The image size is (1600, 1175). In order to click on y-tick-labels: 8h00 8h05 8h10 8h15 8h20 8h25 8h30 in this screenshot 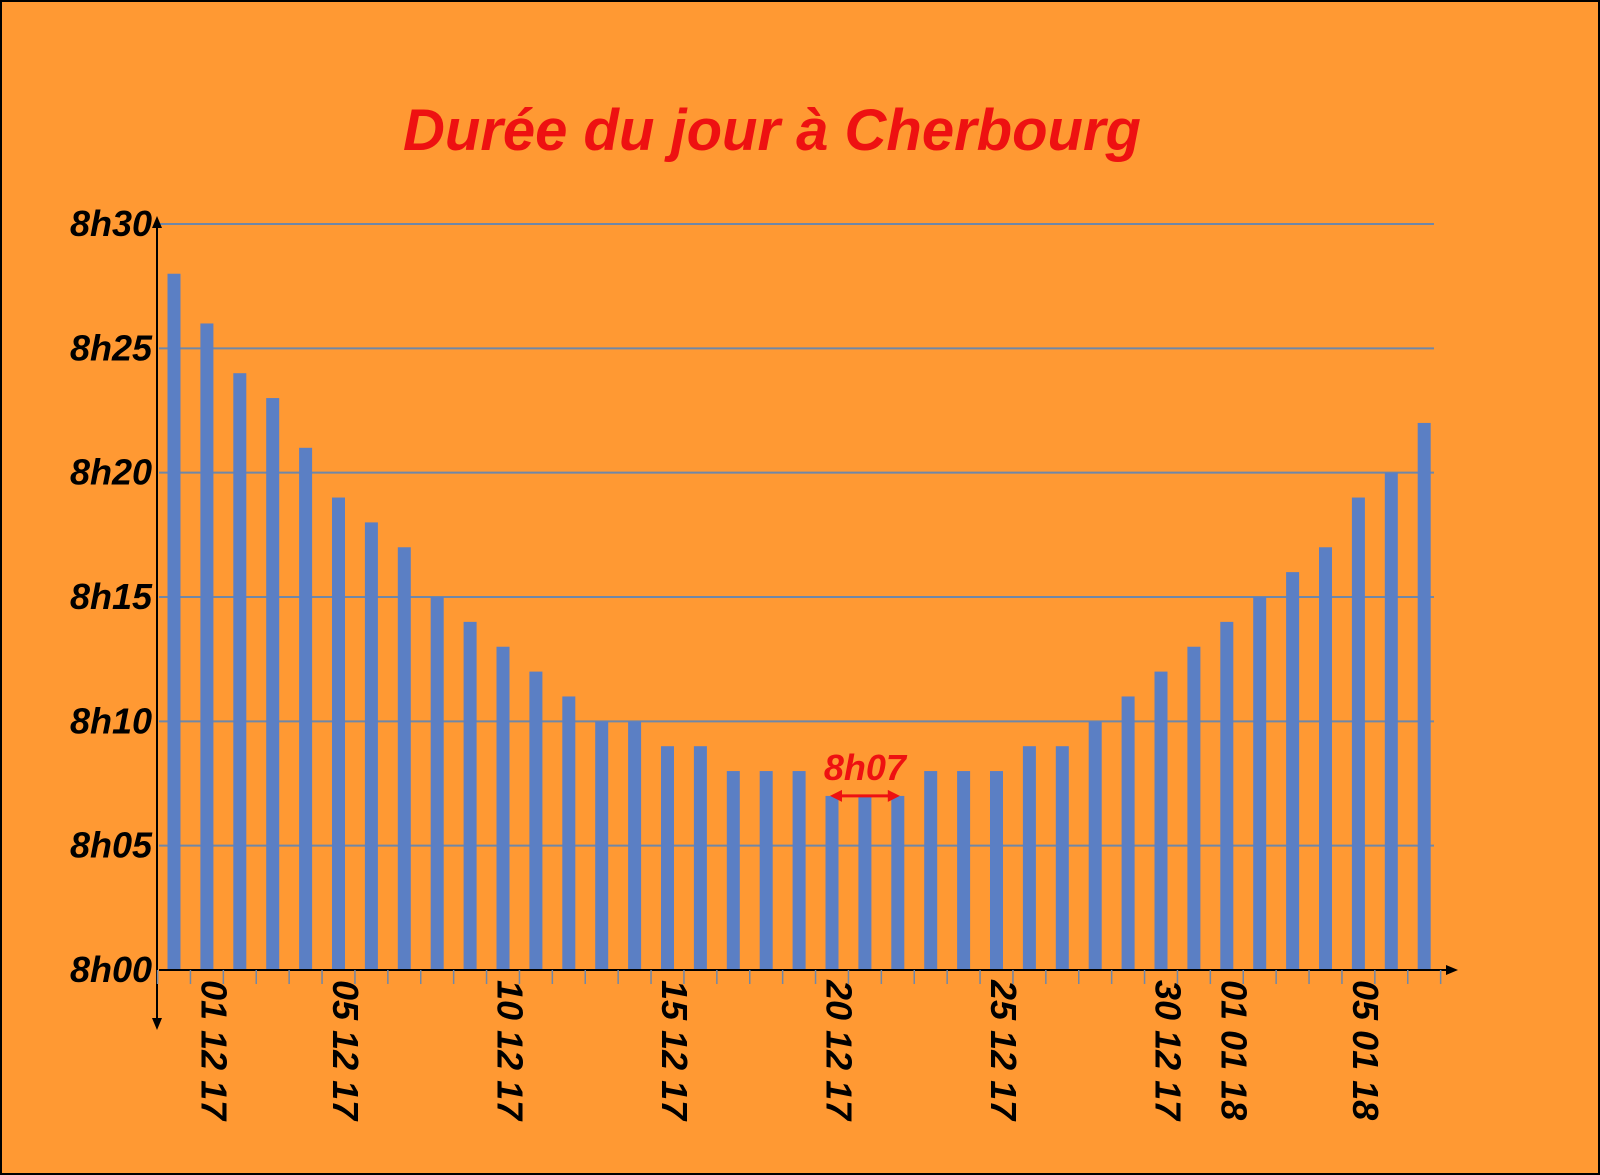, I will do `click(111, 596)`.